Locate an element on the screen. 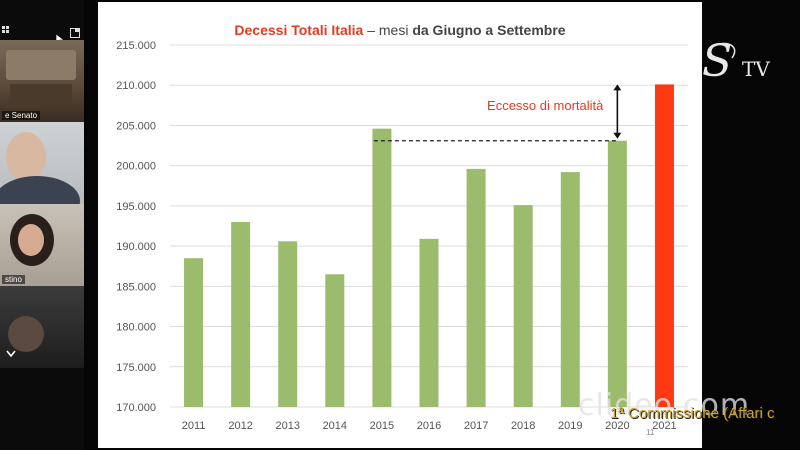 The image size is (800, 450). x-tick-label: 2012 is located at coordinates (240, 426).